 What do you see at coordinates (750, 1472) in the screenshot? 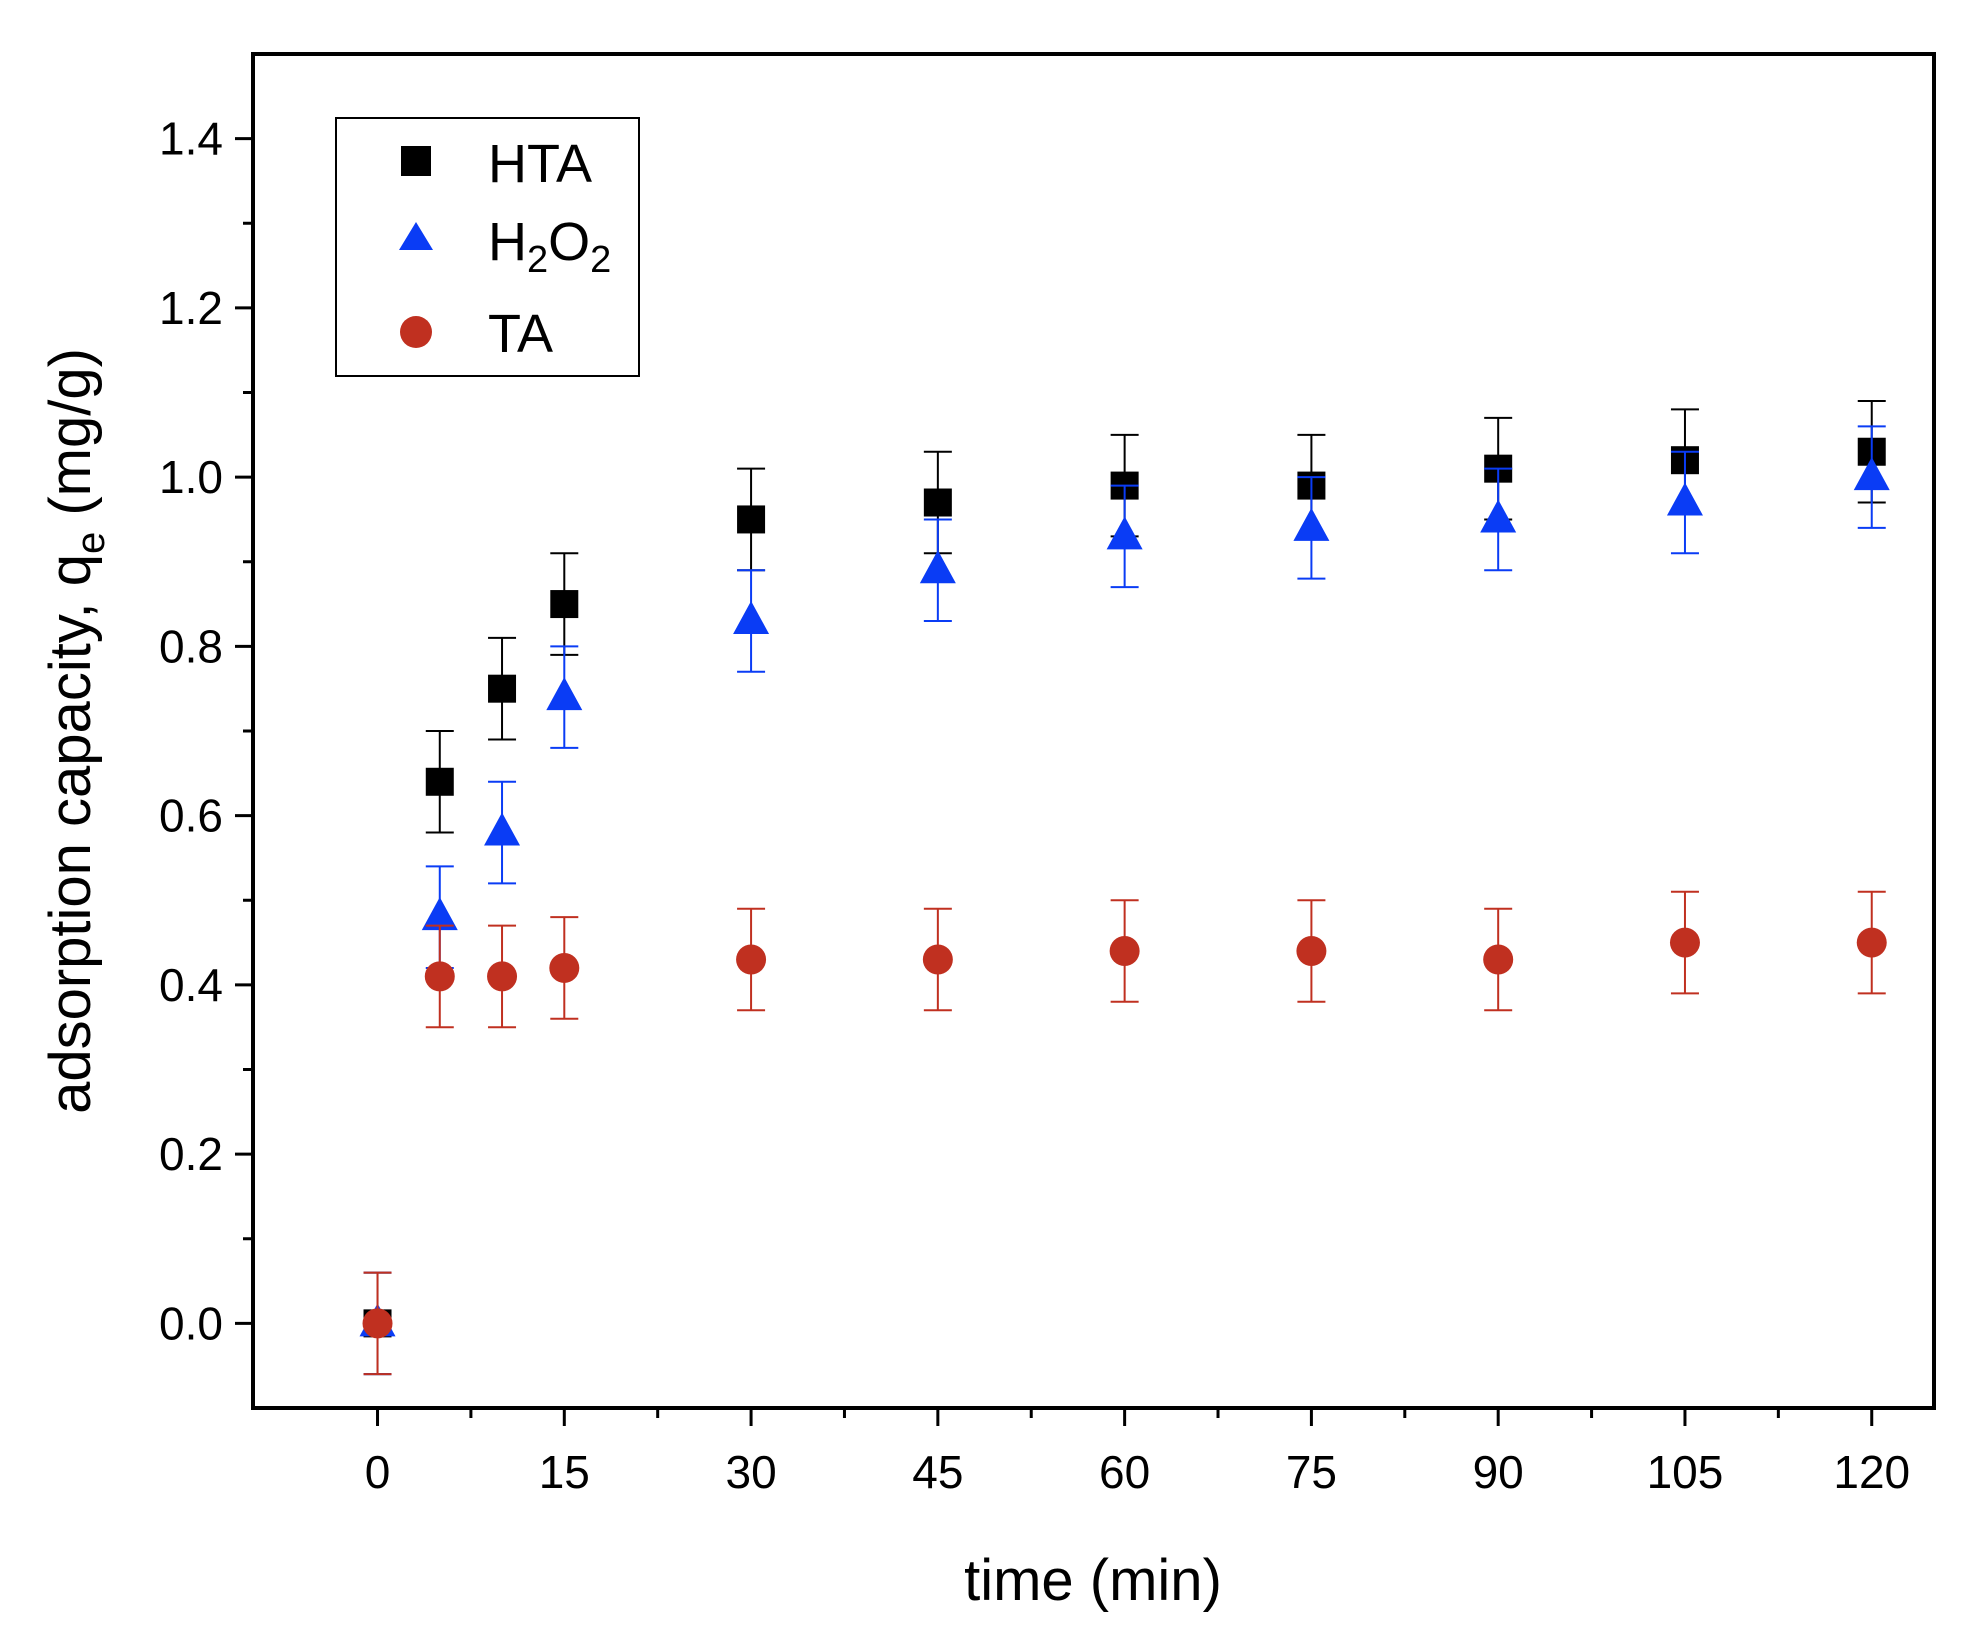
I see `x-tick-label: 30` at bounding box center [750, 1472].